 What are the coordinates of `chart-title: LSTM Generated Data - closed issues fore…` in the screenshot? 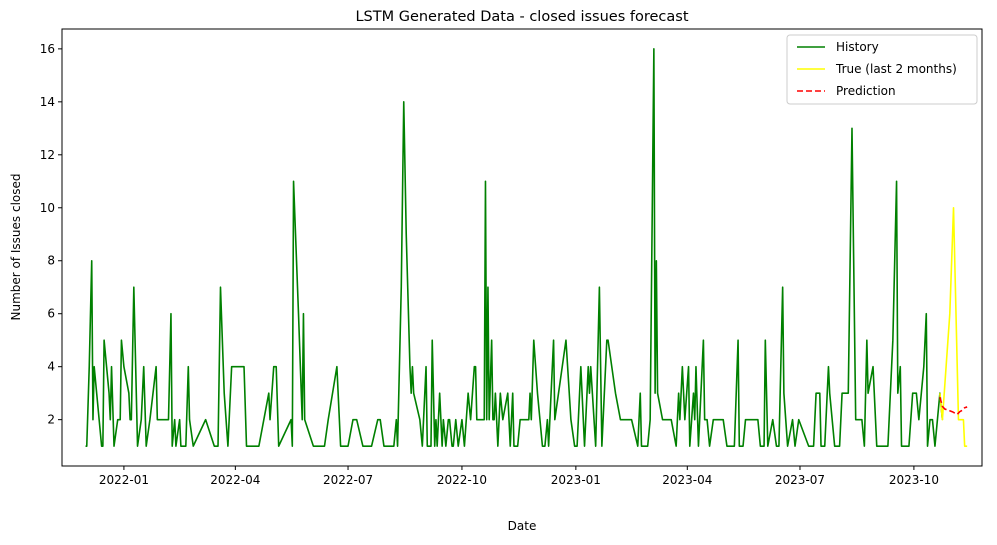 It's located at (521, 17).